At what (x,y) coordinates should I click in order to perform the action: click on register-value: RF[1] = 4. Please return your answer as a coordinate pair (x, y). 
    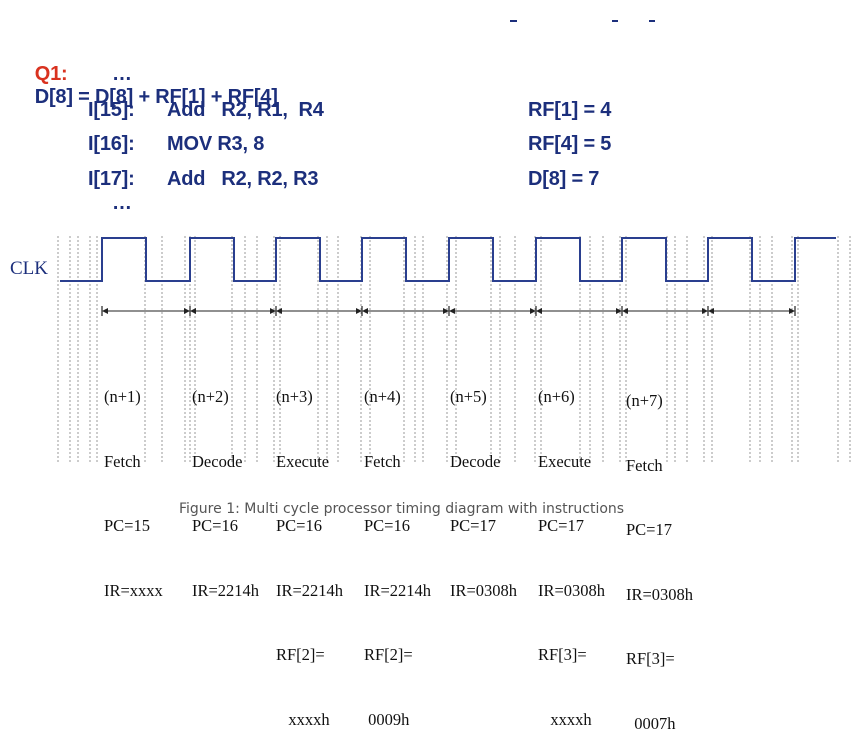
    Looking at the image, I should click on (570, 110).